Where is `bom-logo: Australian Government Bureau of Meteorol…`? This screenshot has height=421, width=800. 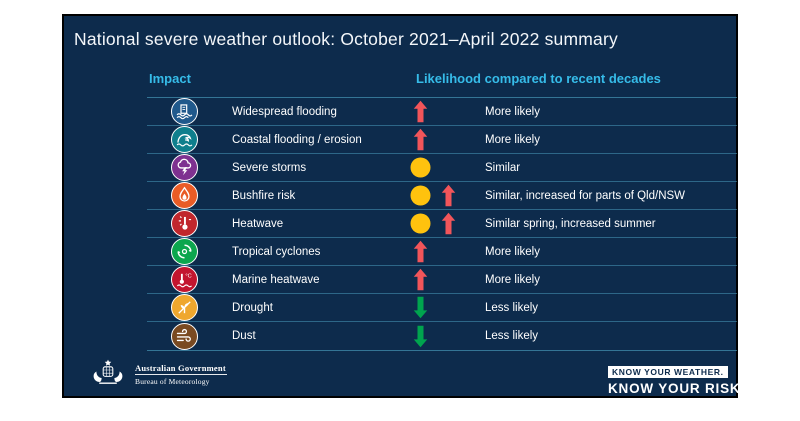 bom-logo: Australian Government Bureau of Meteorol… is located at coordinates (157, 374).